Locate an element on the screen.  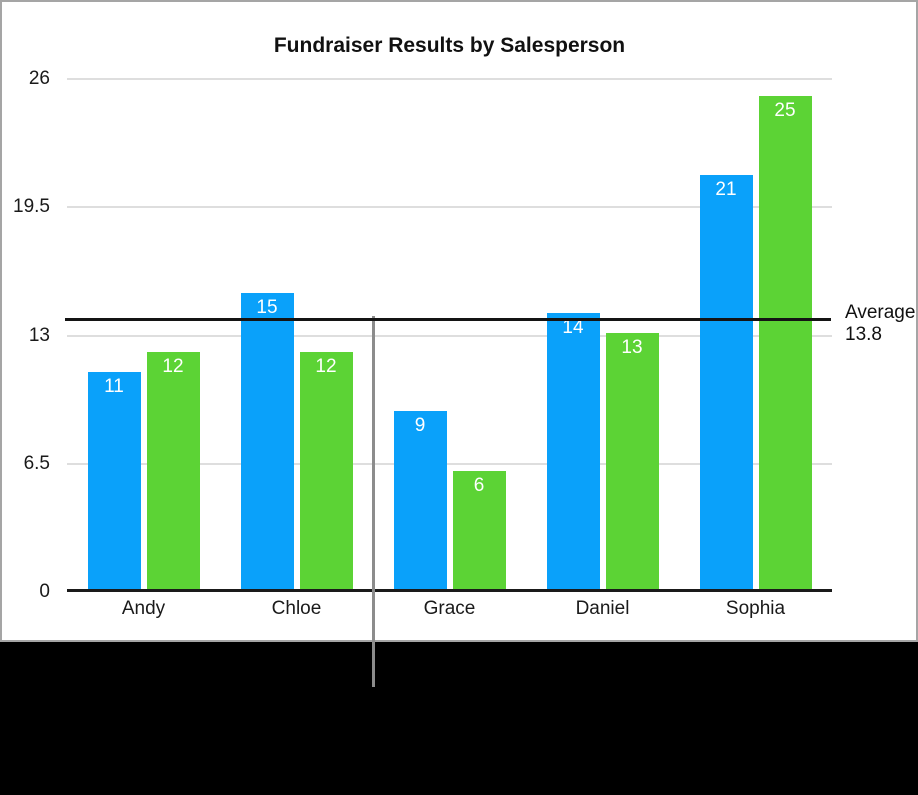
bar-series-green-andy: 12 is located at coordinates (173, 470).